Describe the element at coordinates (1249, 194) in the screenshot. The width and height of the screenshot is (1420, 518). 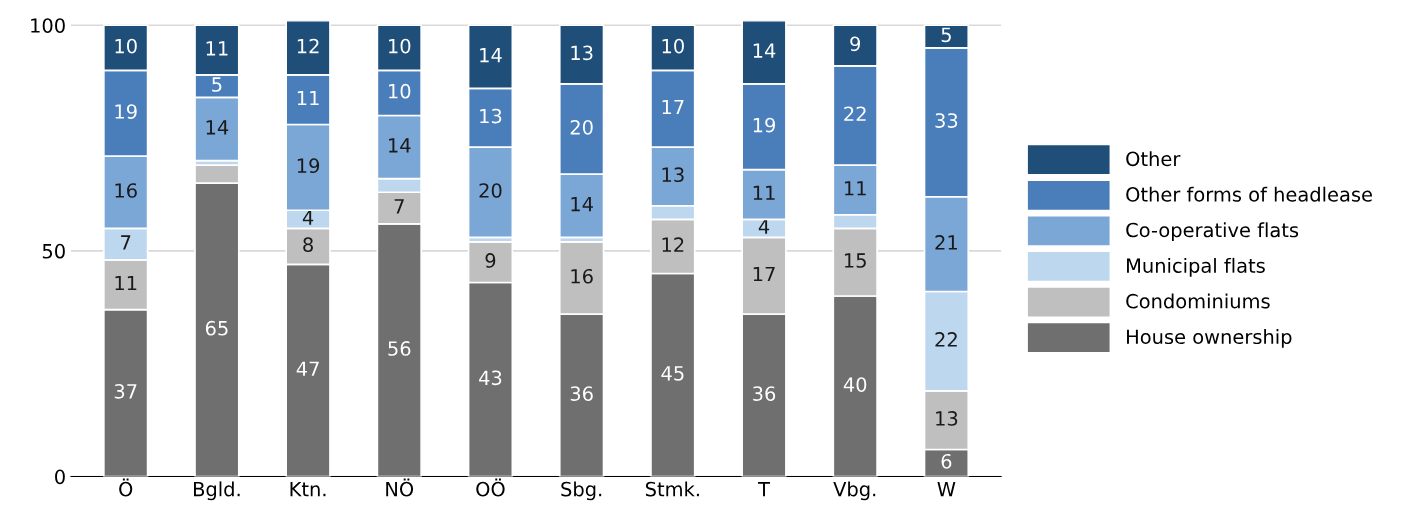
I see `legend-label: Other forms of headlease` at that location.